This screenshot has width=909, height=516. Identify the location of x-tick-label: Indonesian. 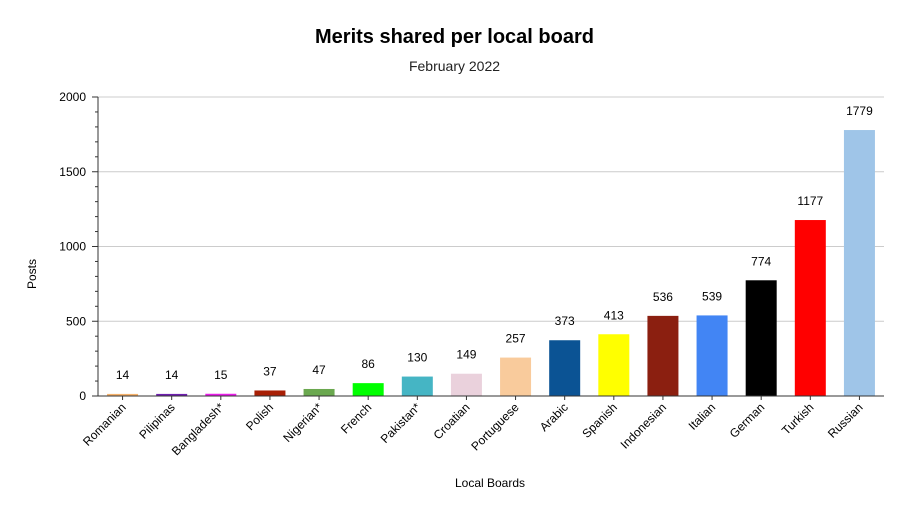
(643, 425).